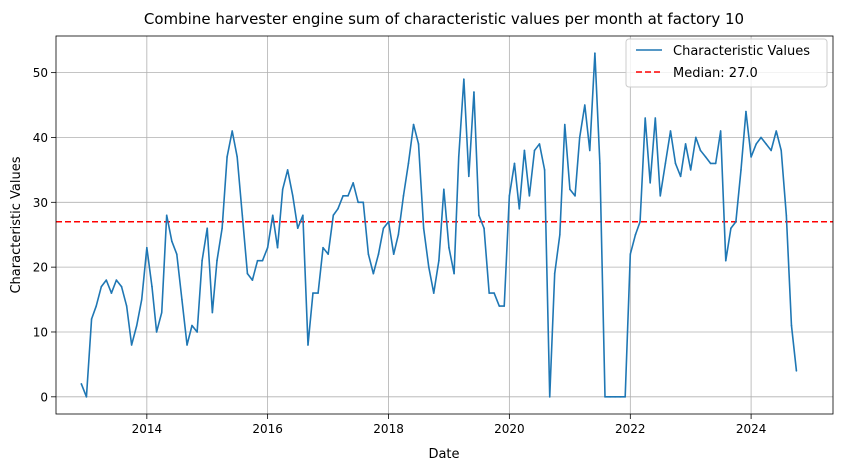 The width and height of the screenshot is (841, 474). What do you see at coordinates (40, 203) in the screenshot?
I see `y-tick-label: 30` at bounding box center [40, 203].